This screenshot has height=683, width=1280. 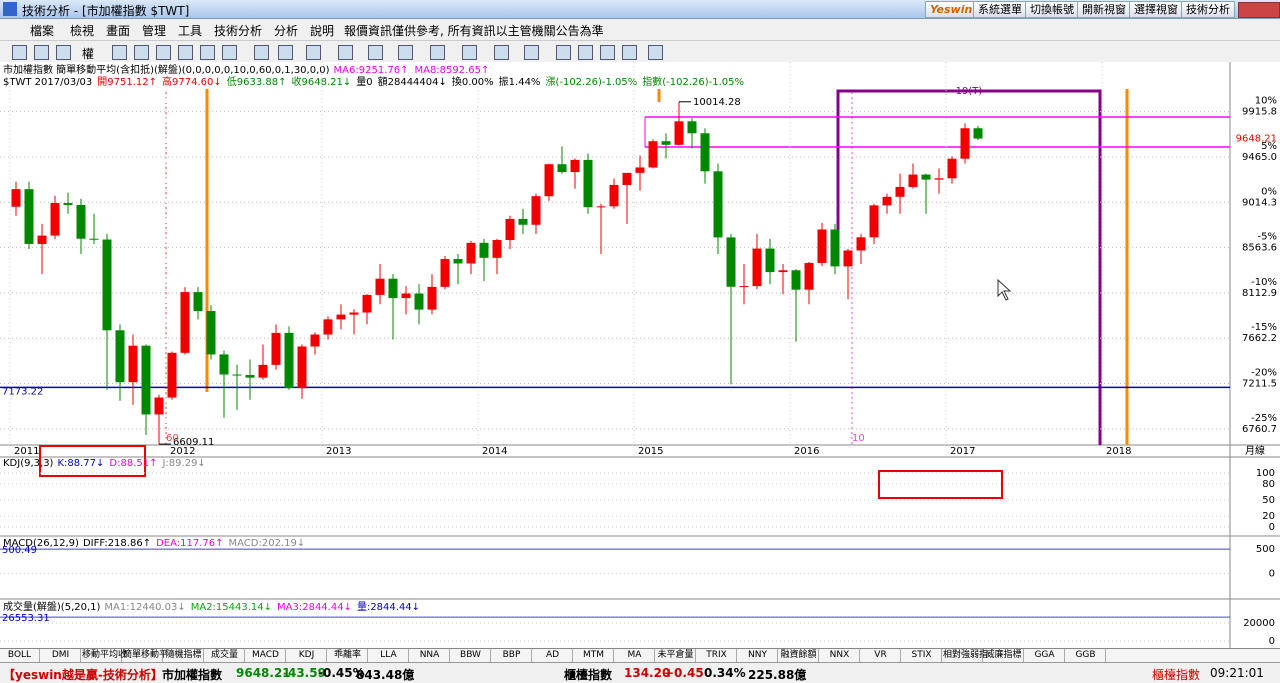 What do you see at coordinates (1004, 655) in the screenshot?
I see `indicator-tab: 威廉指標` at bounding box center [1004, 655].